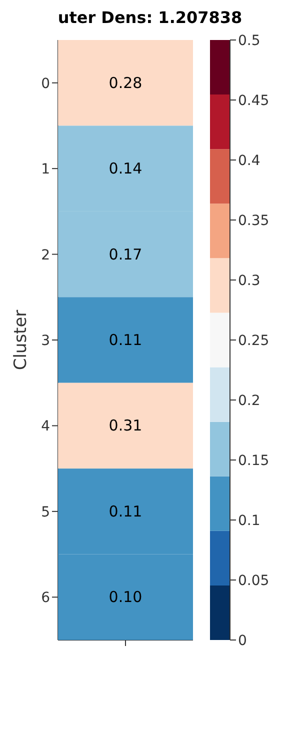 The height and width of the screenshot is (750, 300). What do you see at coordinates (249, 280) in the screenshot?
I see `color-bar-label: 0.3` at bounding box center [249, 280].